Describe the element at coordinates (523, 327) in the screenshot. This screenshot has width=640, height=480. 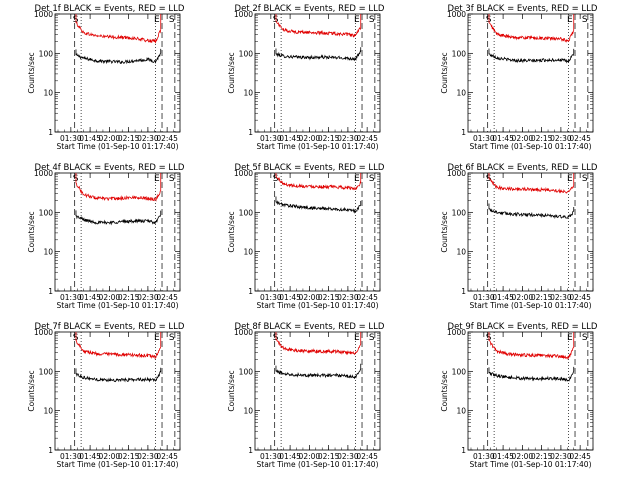
I see `panel-title: Det 9f BLACK = Events, RED = LLD` at that location.